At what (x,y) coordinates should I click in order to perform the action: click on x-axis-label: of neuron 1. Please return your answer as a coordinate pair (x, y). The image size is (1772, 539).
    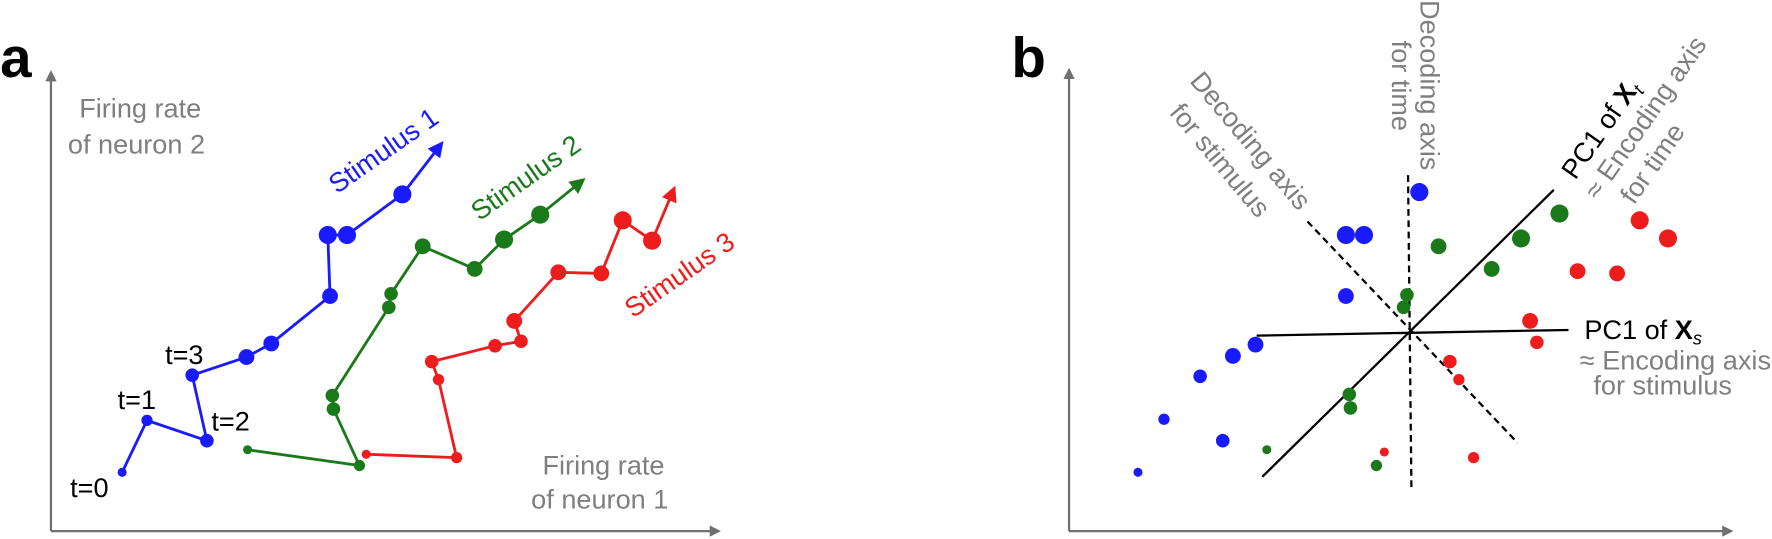
    Looking at the image, I should click on (599, 498).